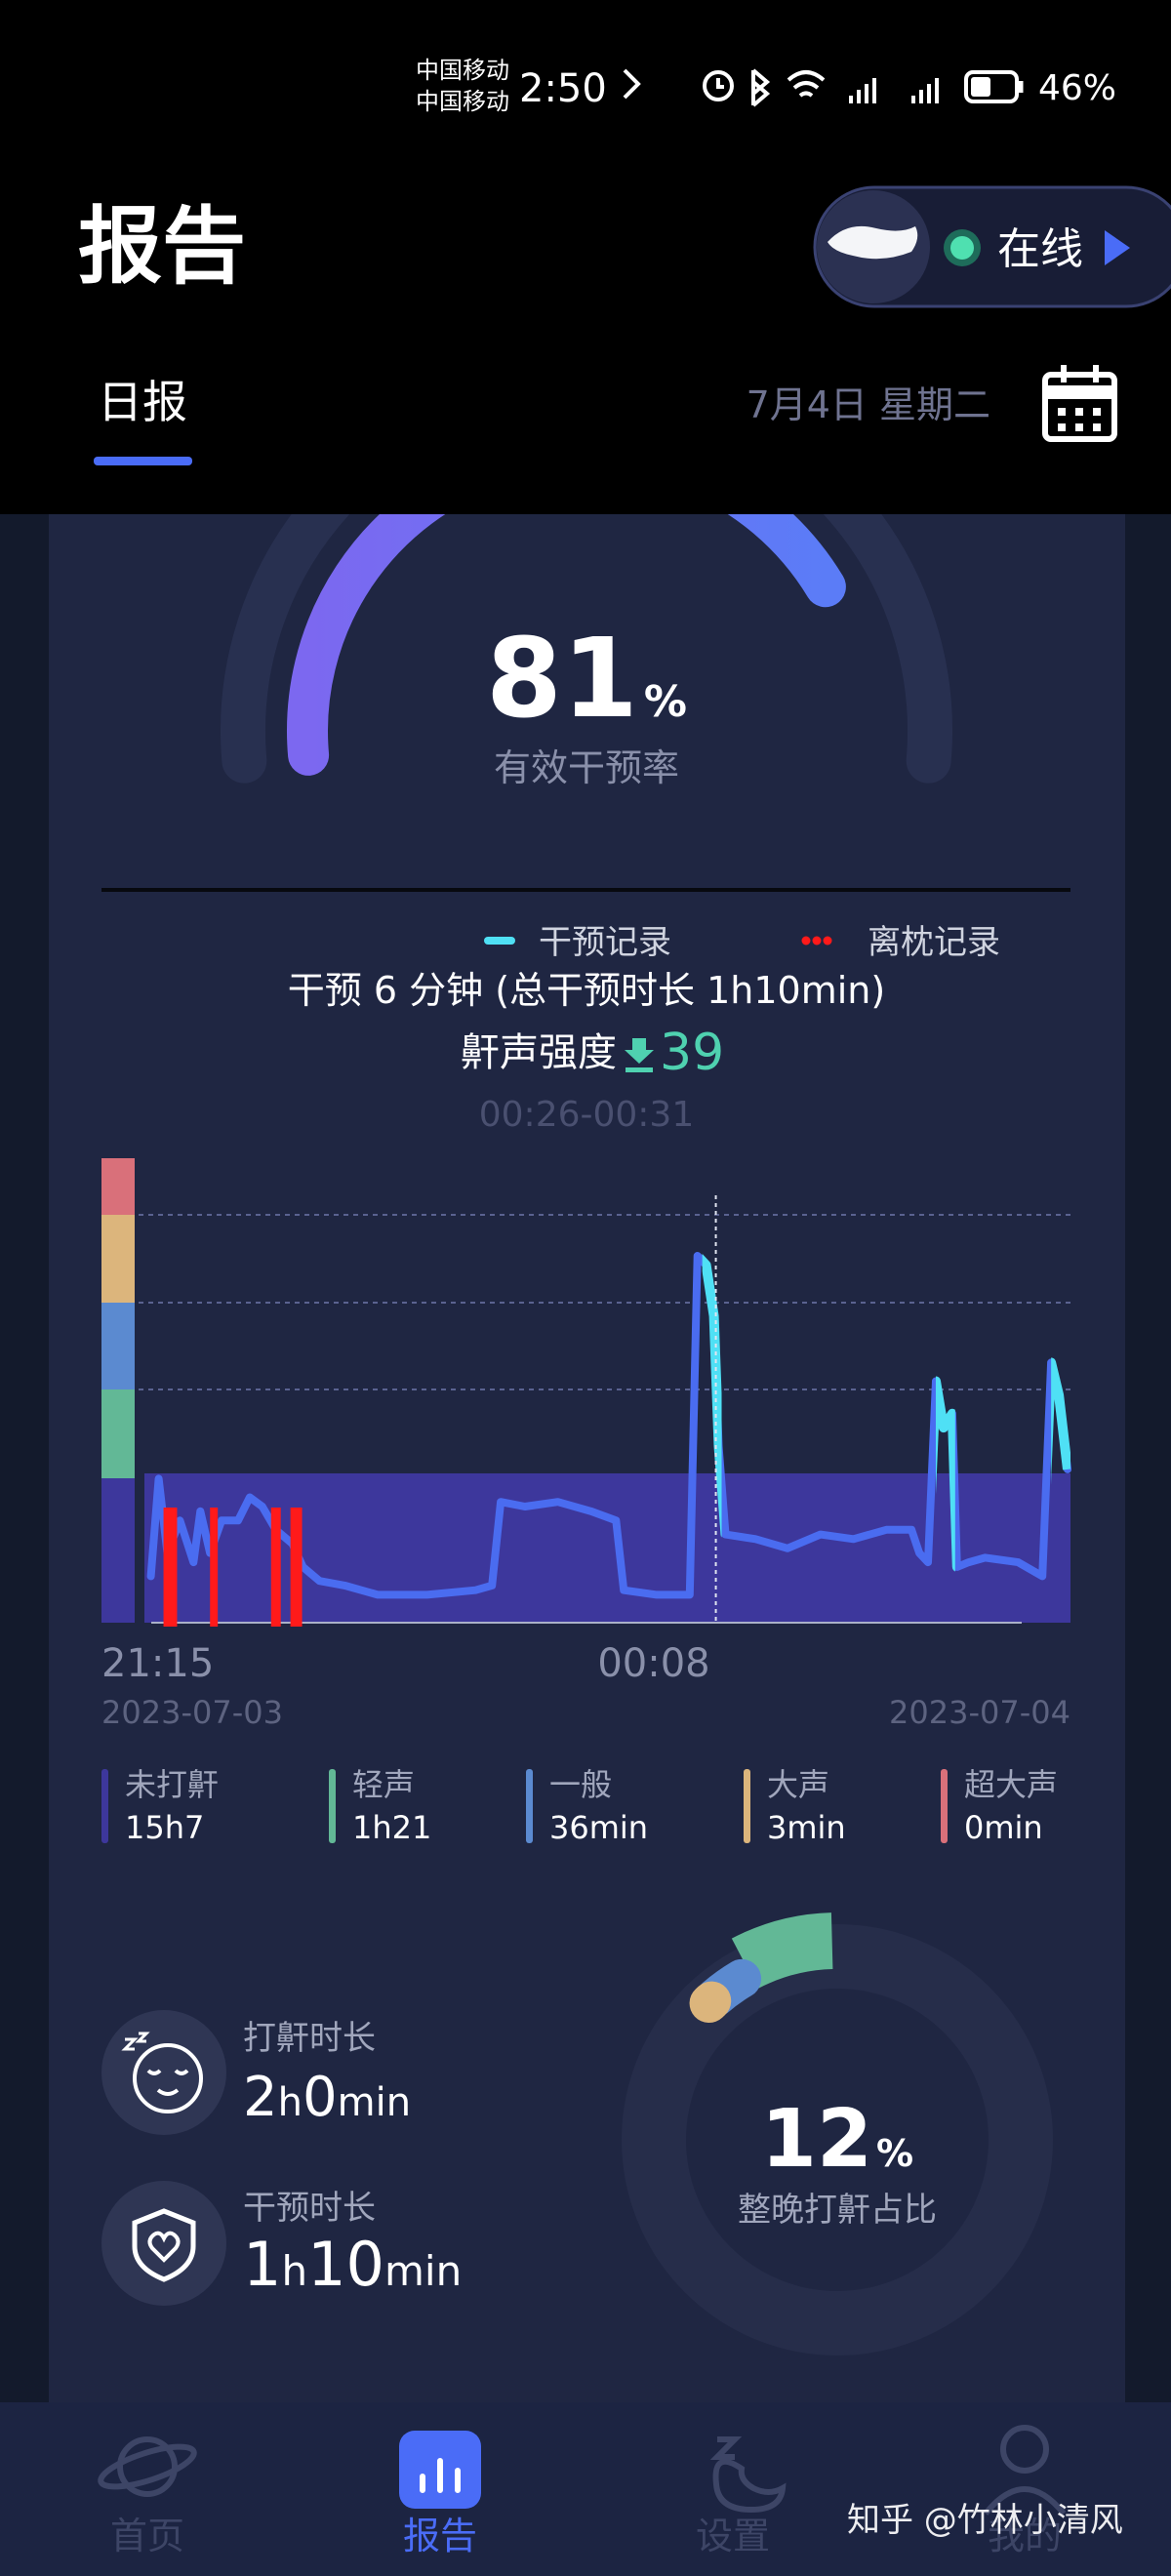 The image size is (1171, 2576). Describe the element at coordinates (806, 1827) in the screenshot. I see `level-duration: 3min` at that location.